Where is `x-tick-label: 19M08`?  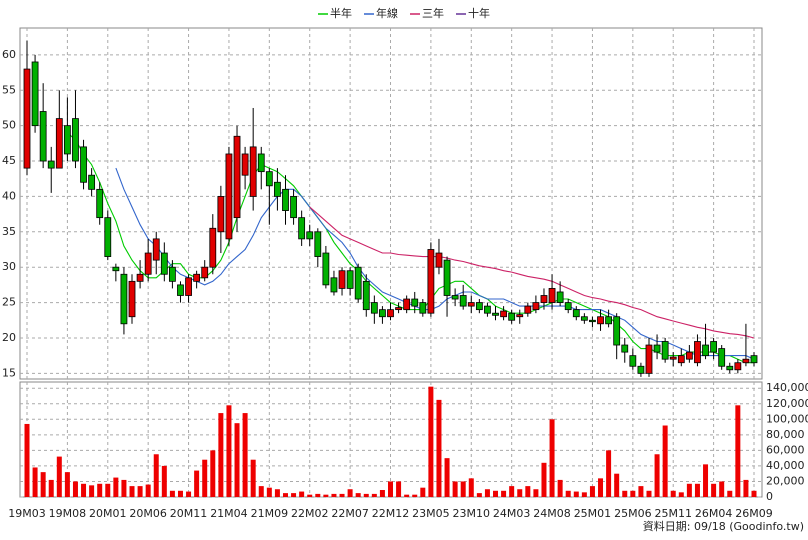 x-tick-label: 19M08 is located at coordinates (68, 513).